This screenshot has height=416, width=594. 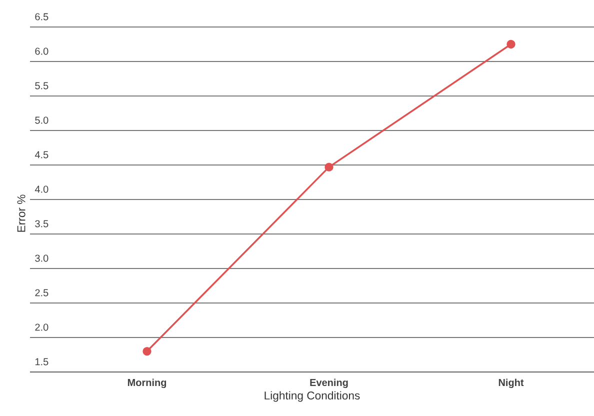 I want to click on y-tick-label: 6.5, so click(x=41, y=16).